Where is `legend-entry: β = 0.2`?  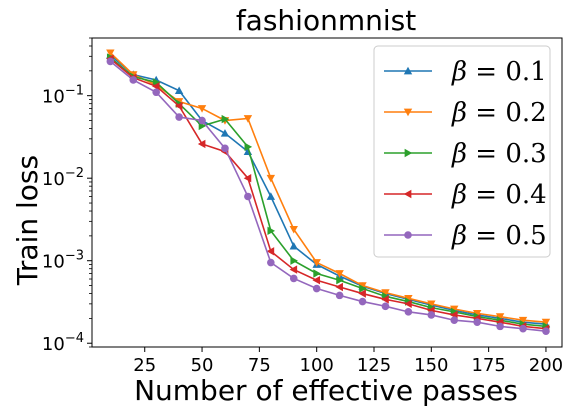
legend-entry: β = 0.2 is located at coordinates (465, 113).